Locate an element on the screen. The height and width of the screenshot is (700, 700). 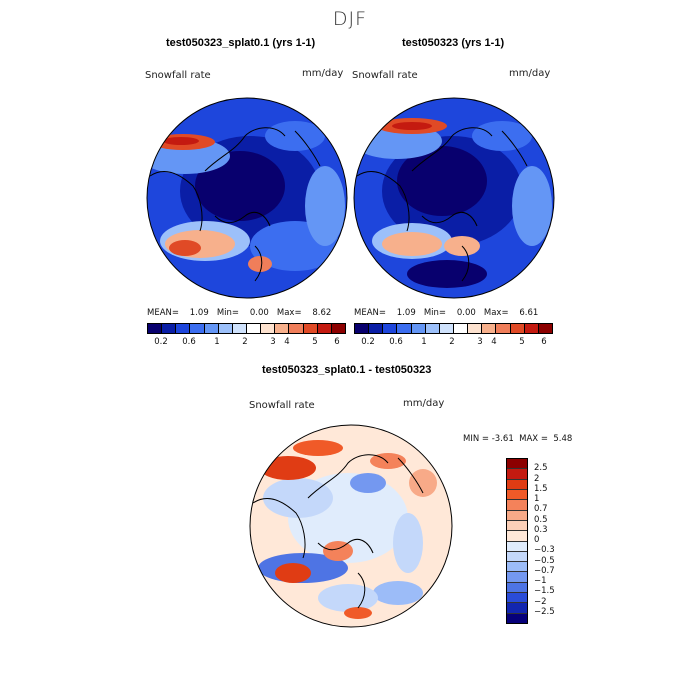
left-tick: 5 is located at coordinates (315, 342).